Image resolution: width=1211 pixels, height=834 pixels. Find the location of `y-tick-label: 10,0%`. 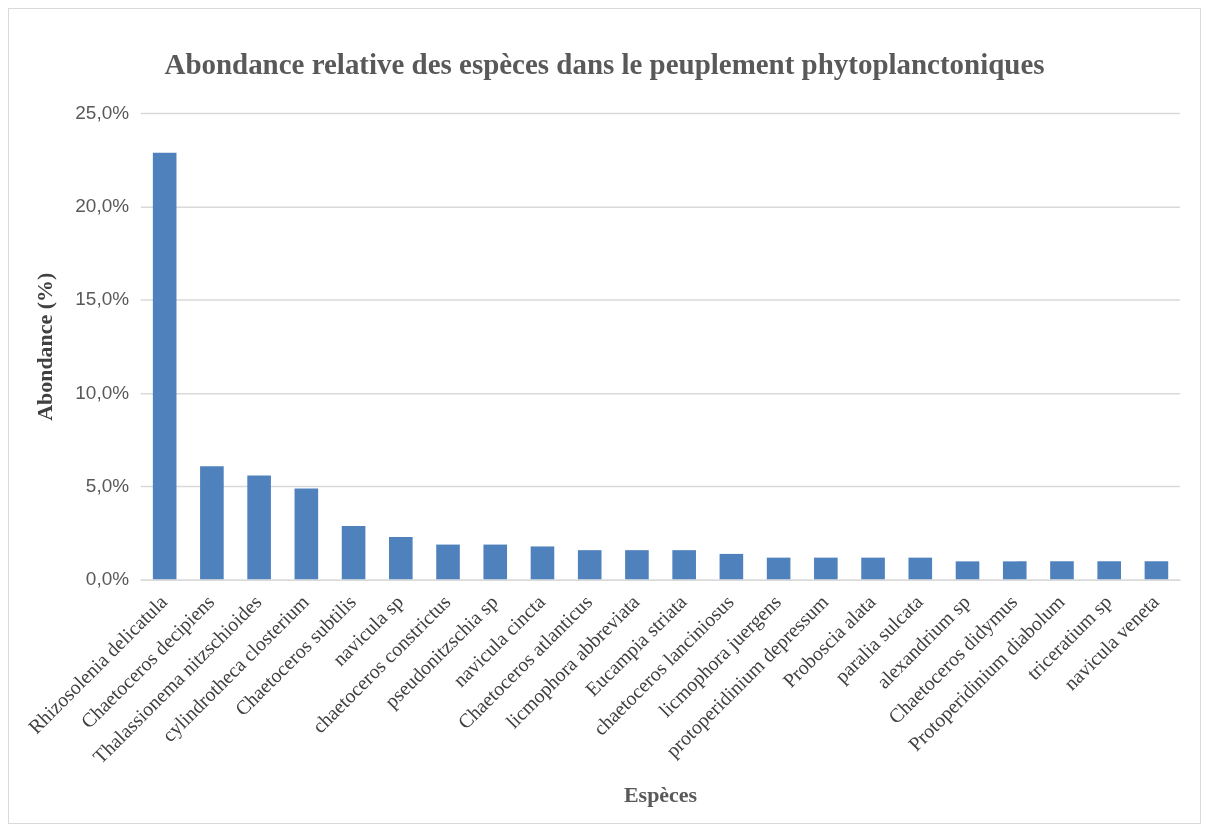

y-tick-label: 10,0% is located at coordinates (102, 392).